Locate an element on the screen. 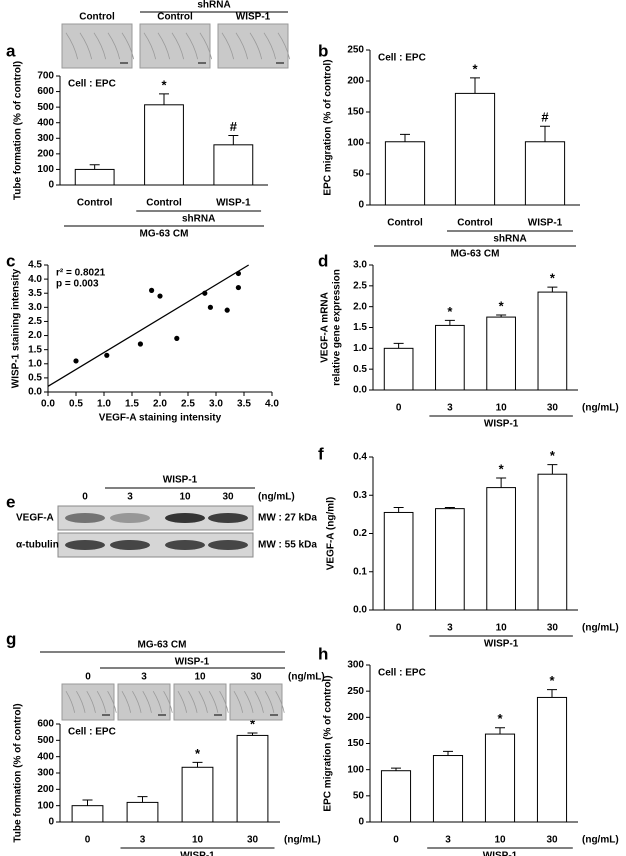 The image size is (626, 856). molecular-weight: MW : 55 kDa is located at coordinates (287, 545).